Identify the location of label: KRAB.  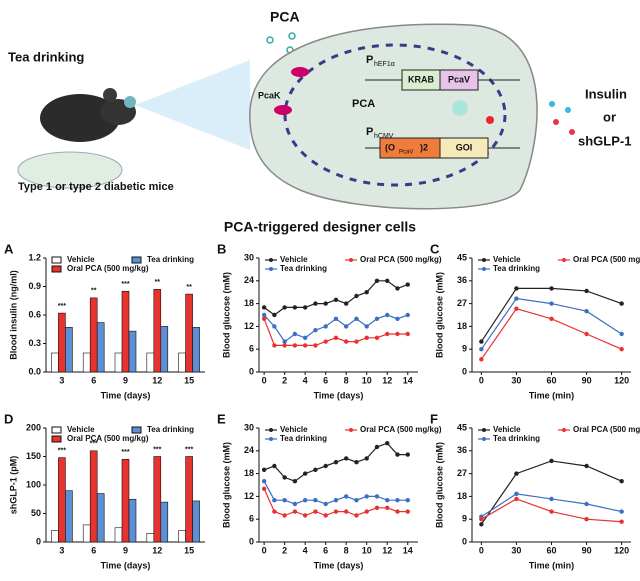
(421, 79).